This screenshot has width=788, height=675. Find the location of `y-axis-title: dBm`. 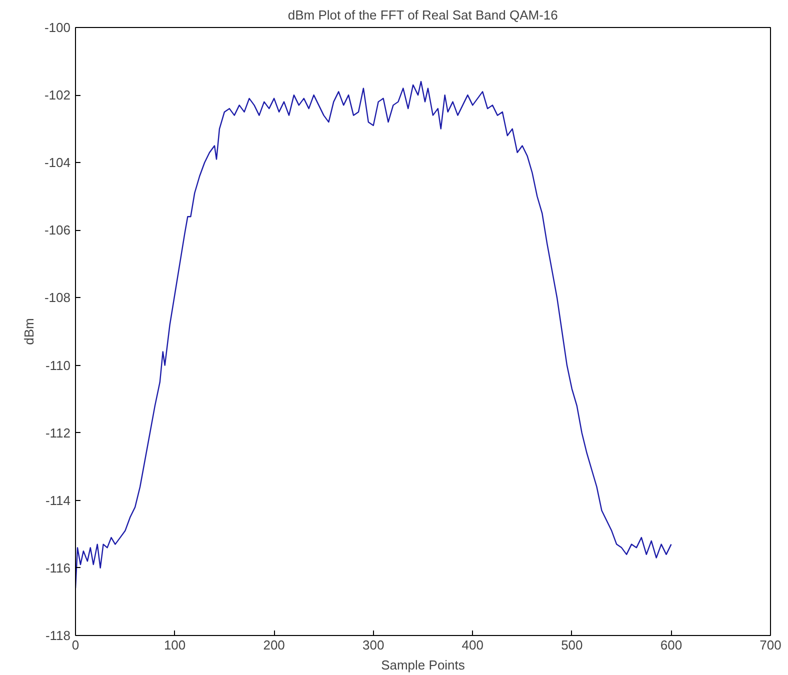

y-axis-title: dBm is located at coordinates (28, 331).